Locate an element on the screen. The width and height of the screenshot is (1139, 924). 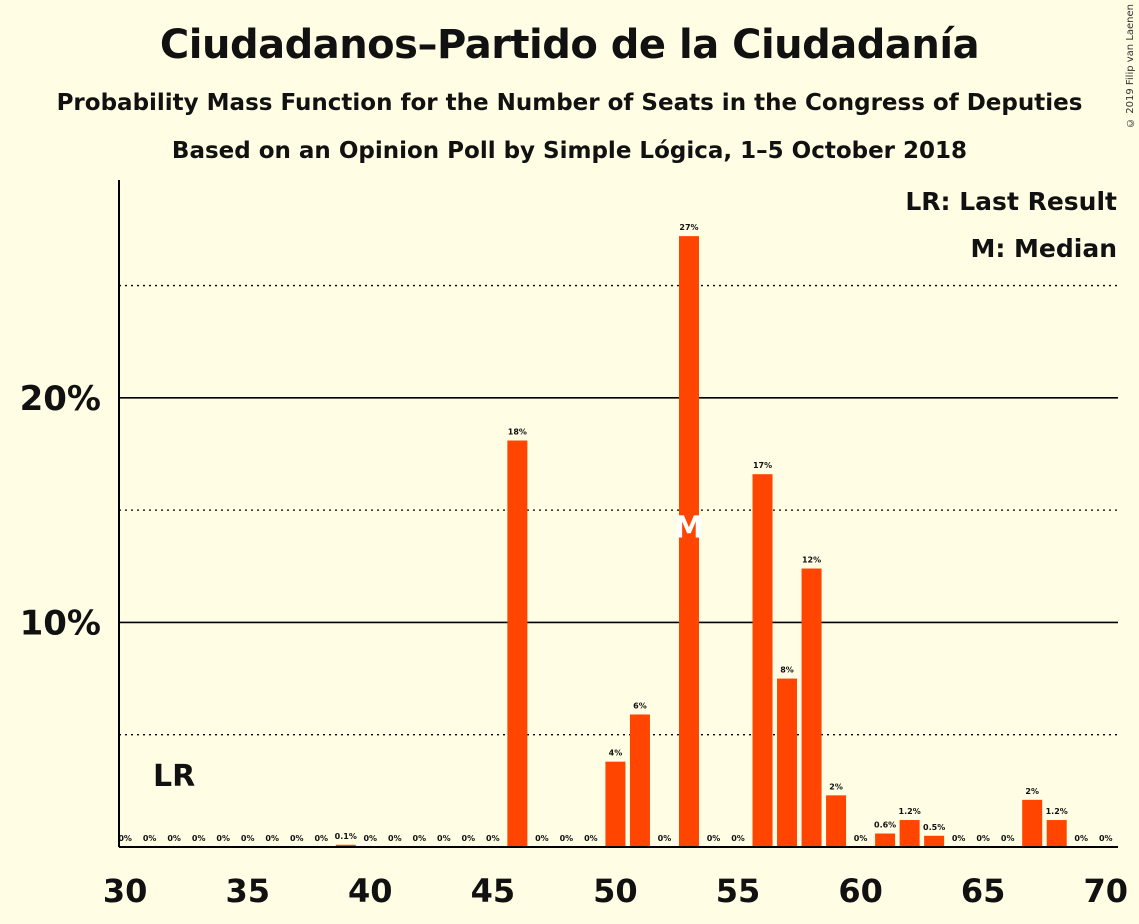
median-marker: M is located at coordinates (689, 528).